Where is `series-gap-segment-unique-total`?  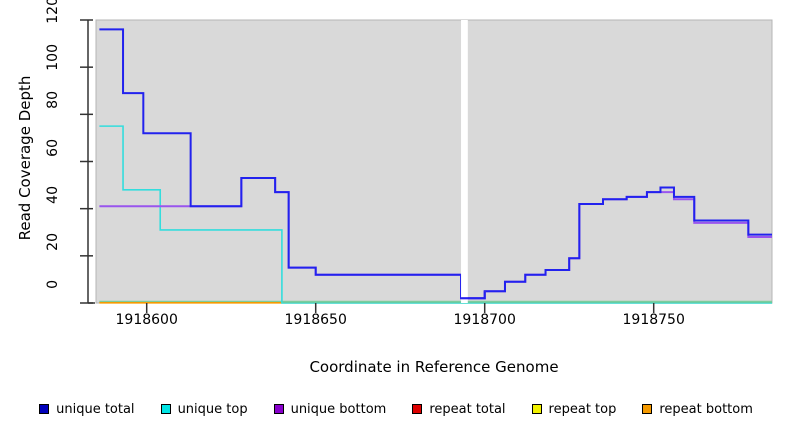 series-gap-segment-unique-total is located at coordinates (473, 295).